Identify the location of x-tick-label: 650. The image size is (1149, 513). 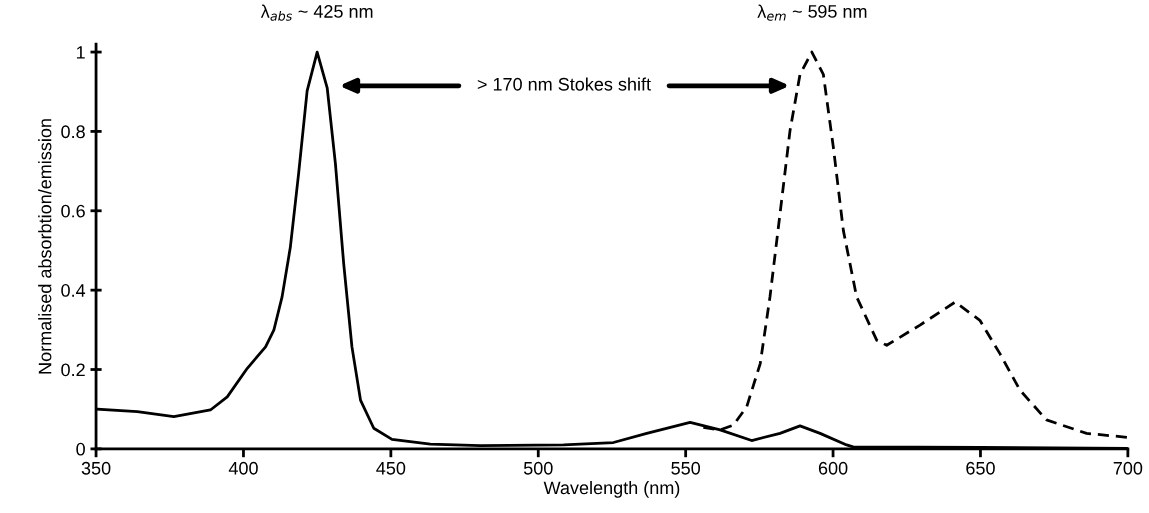
(980, 468).